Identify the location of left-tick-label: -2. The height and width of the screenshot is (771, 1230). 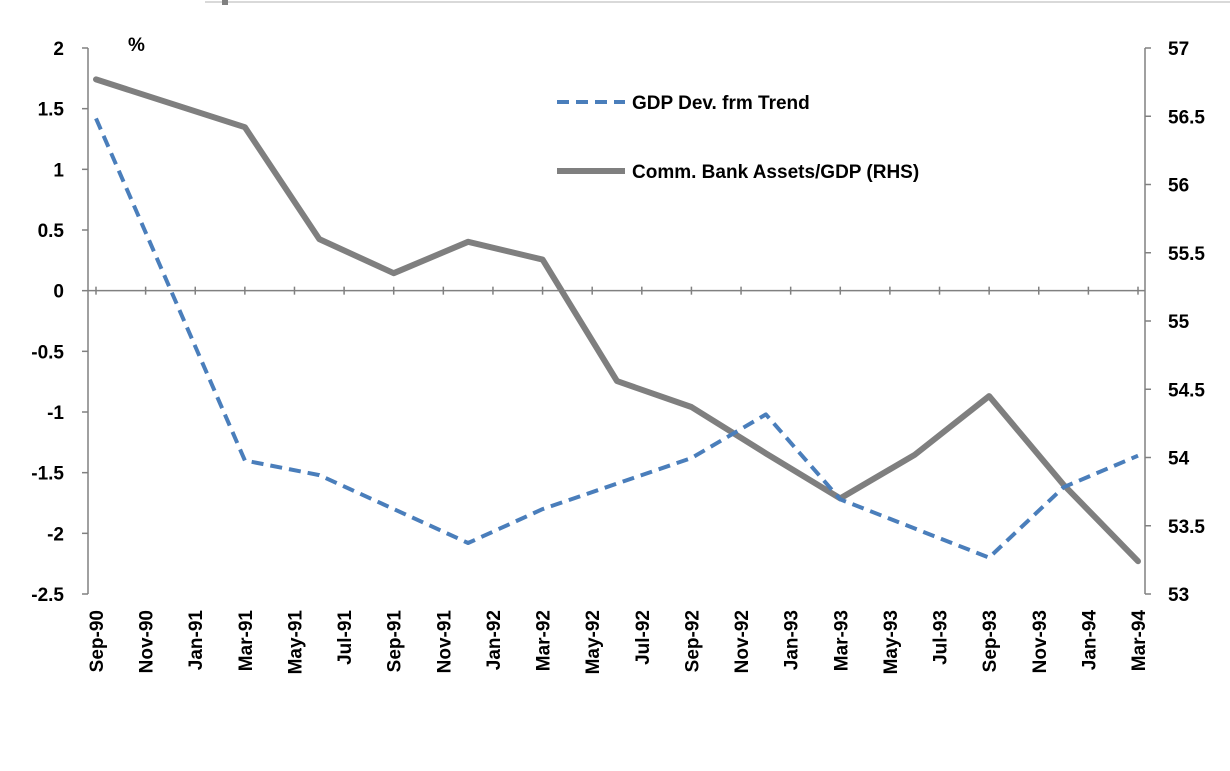
(55, 534).